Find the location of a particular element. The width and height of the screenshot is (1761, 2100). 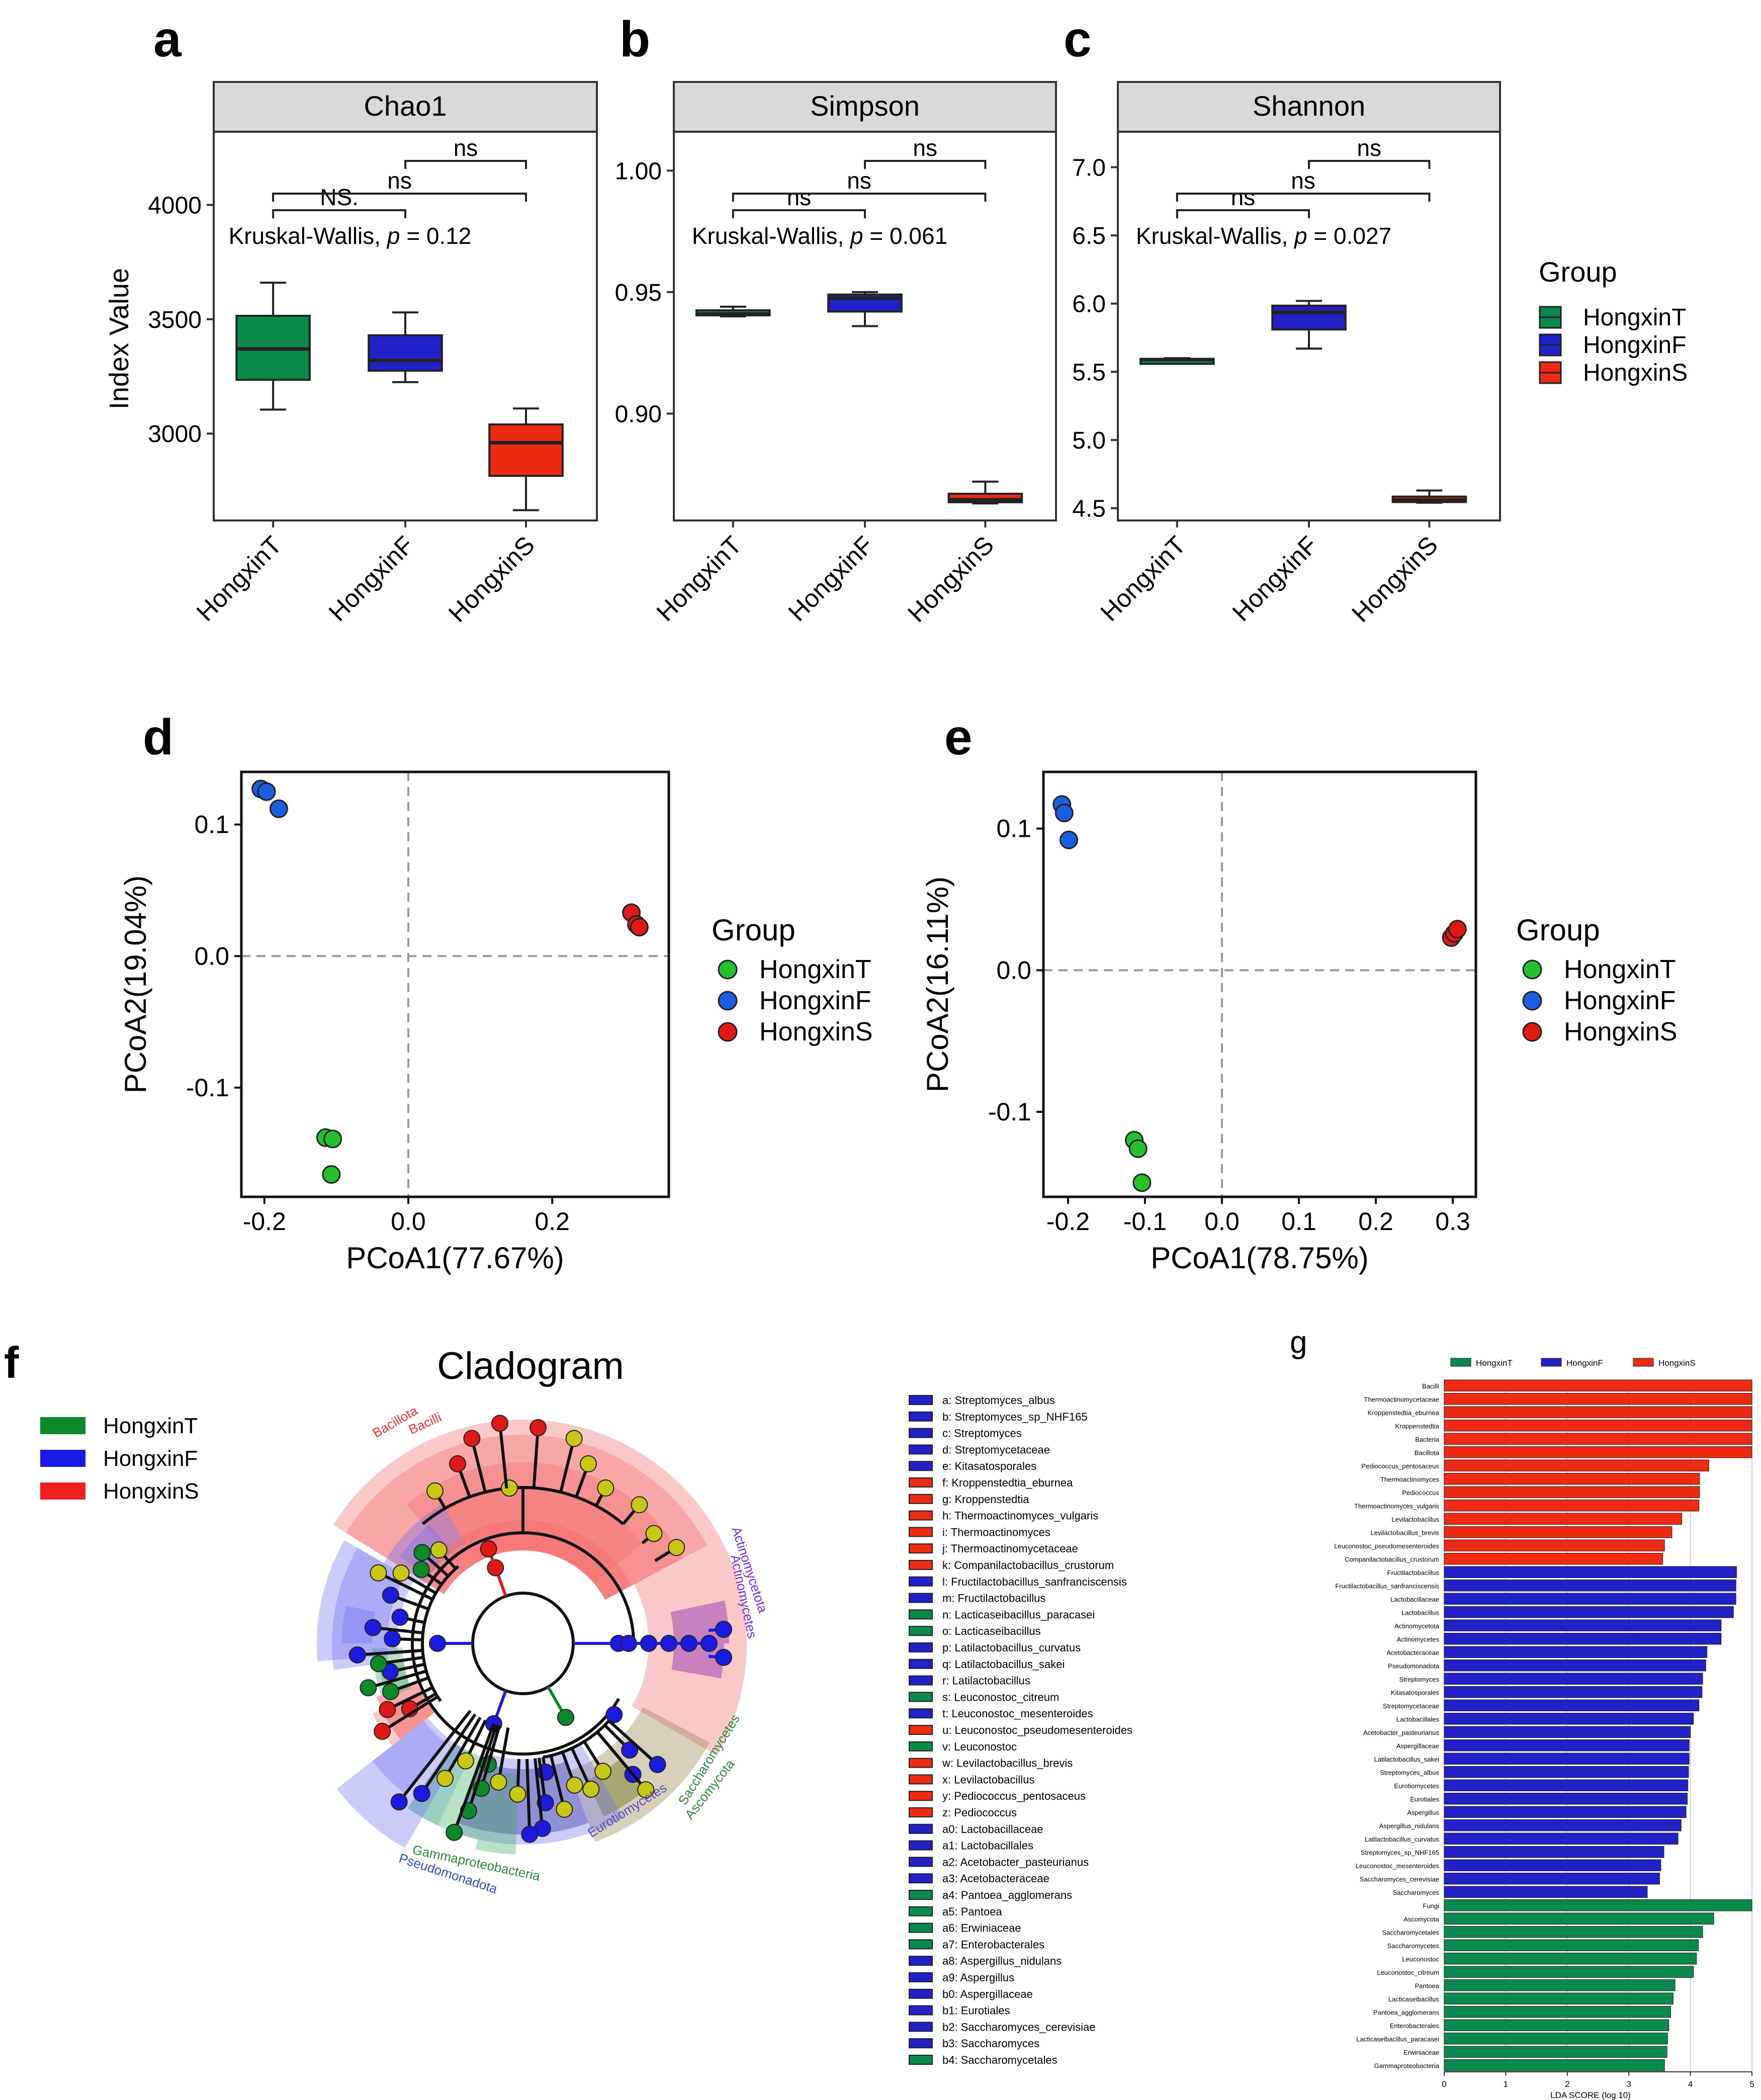

lda-category-label: Fructilactobacillus is located at coordinates (1413, 1573).